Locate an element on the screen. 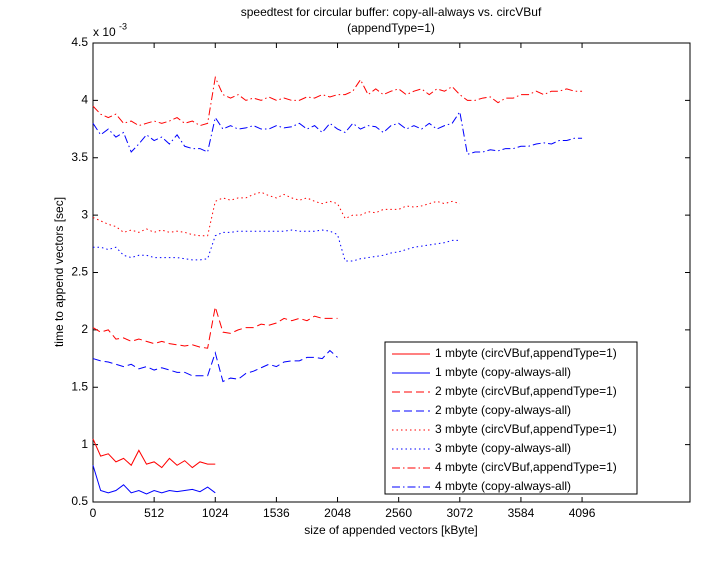 This screenshot has height=564, width=714. y-tick-label: 4 is located at coordinates (84, 100).